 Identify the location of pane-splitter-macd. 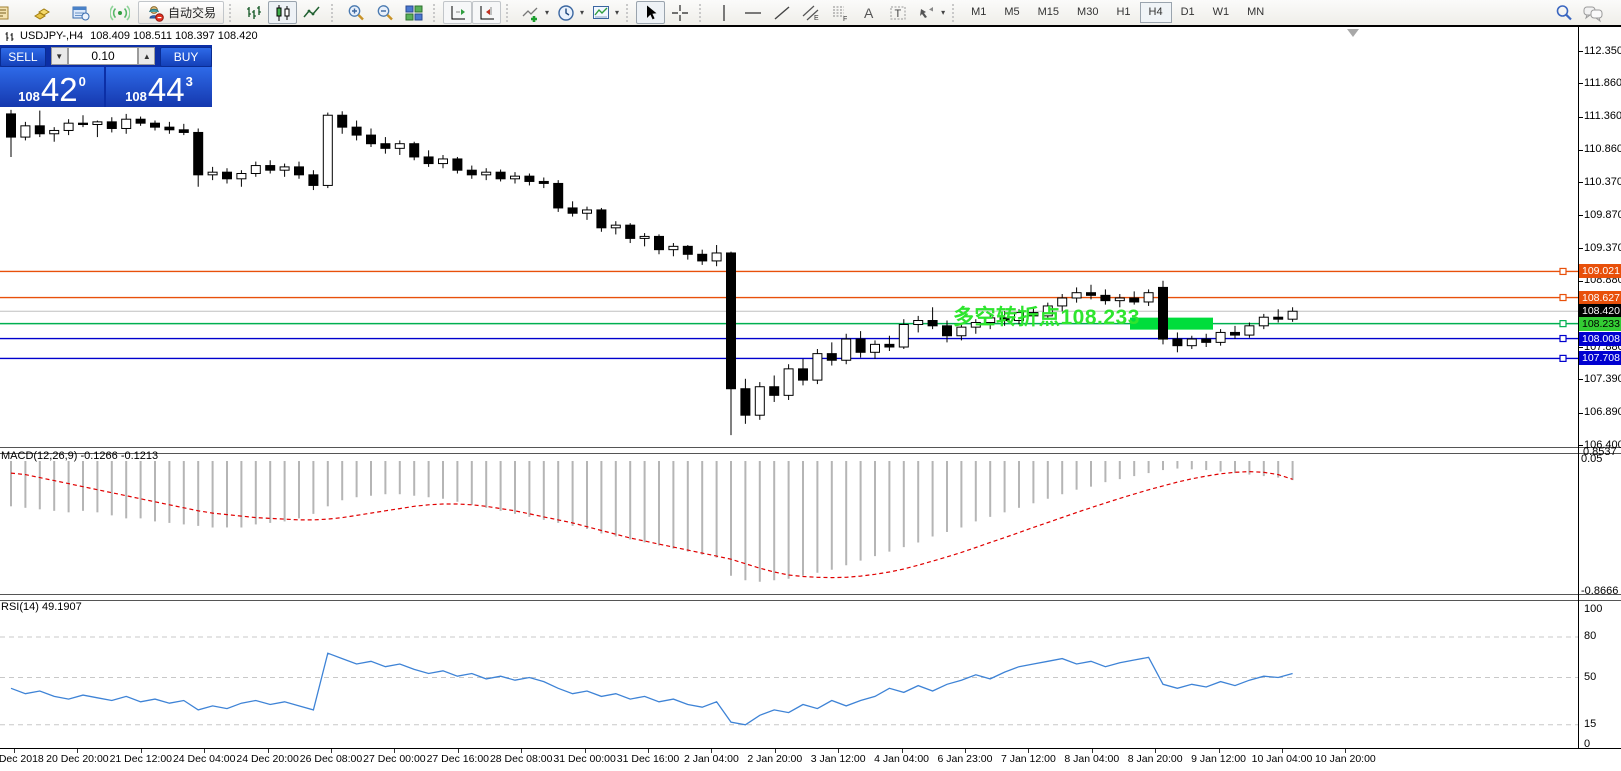
(810, 450).